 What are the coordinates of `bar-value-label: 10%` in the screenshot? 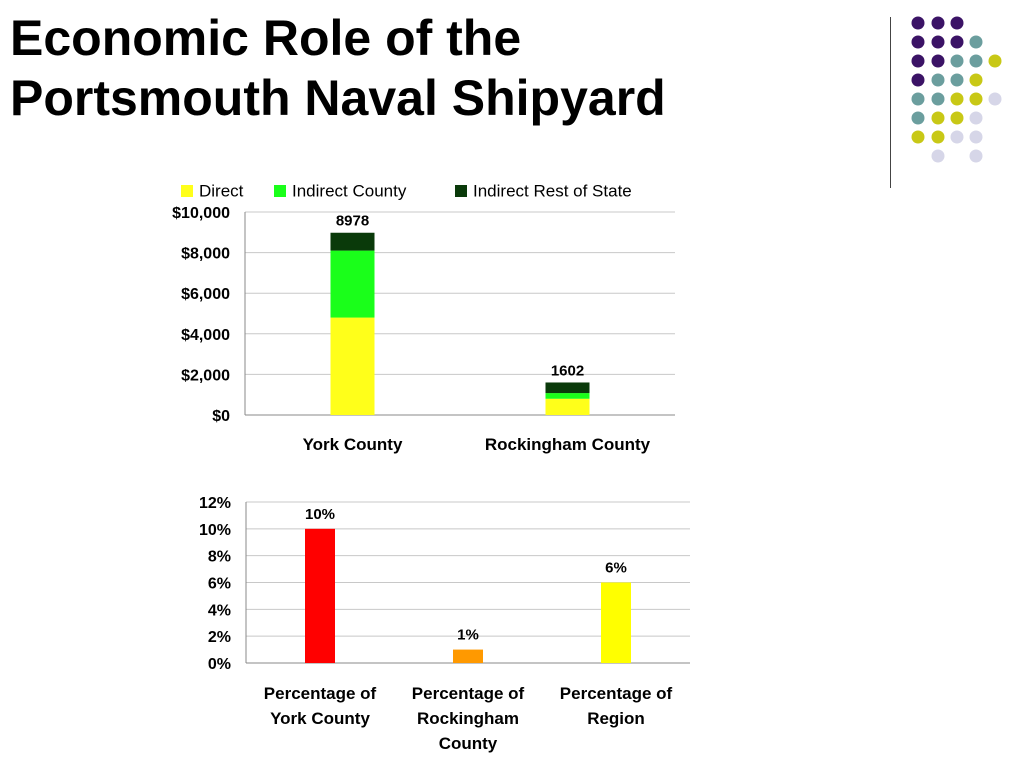 It's located at (320, 514).